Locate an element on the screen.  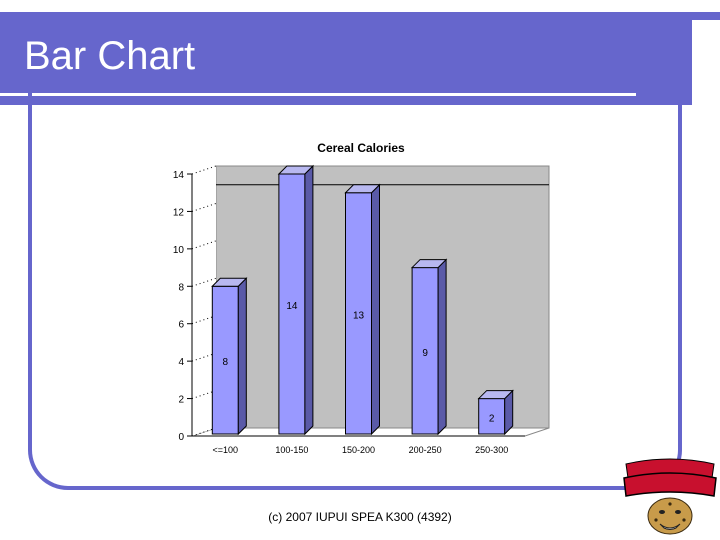
y-tick-label: 10 is located at coordinates (179, 250).